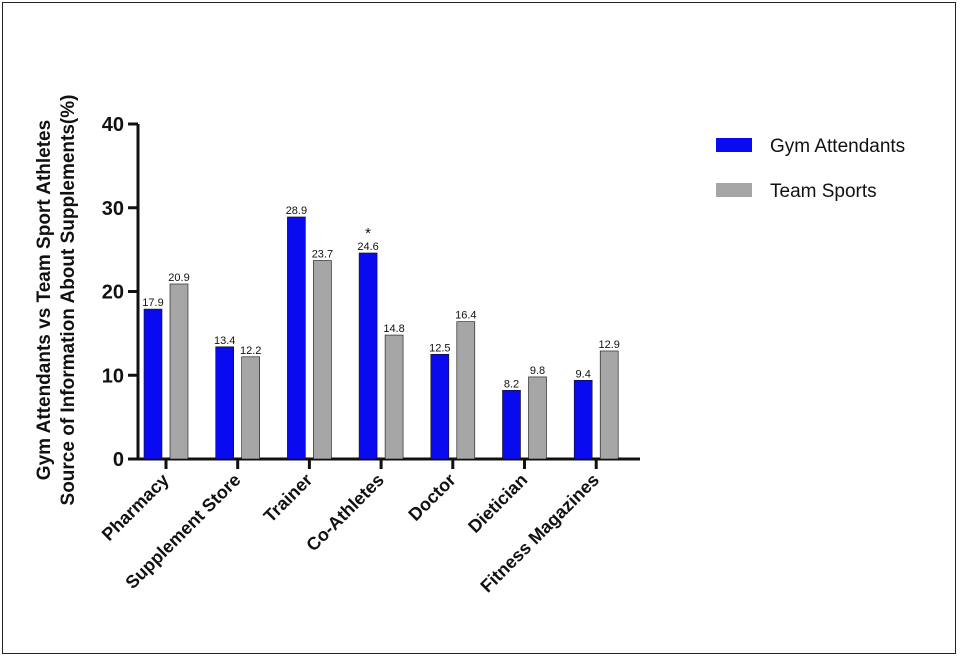 The width and height of the screenshot is (960, 658). What do you see at coordinates (288, 498) in the screenshot?
I see `x-tick-label: Trainer` at bounding box center [288, 498].